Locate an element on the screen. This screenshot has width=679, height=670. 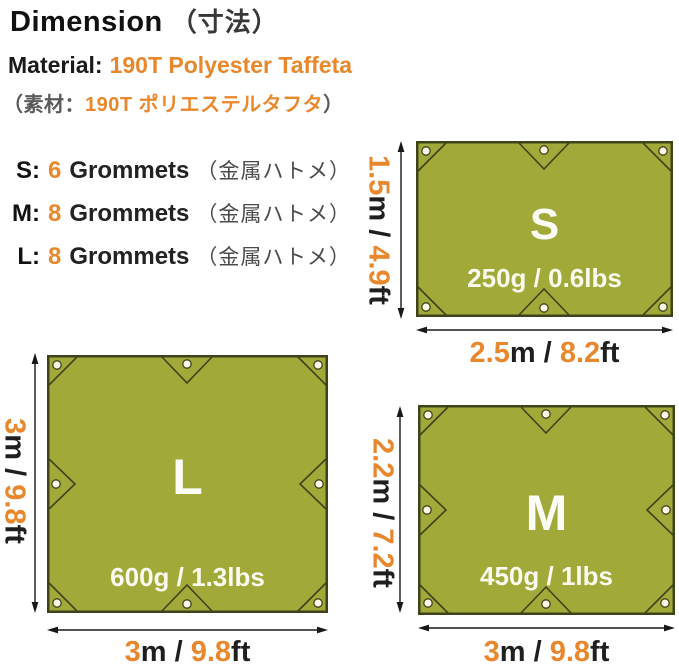
m-width-m: 3 is located at coordinates (491, 652).